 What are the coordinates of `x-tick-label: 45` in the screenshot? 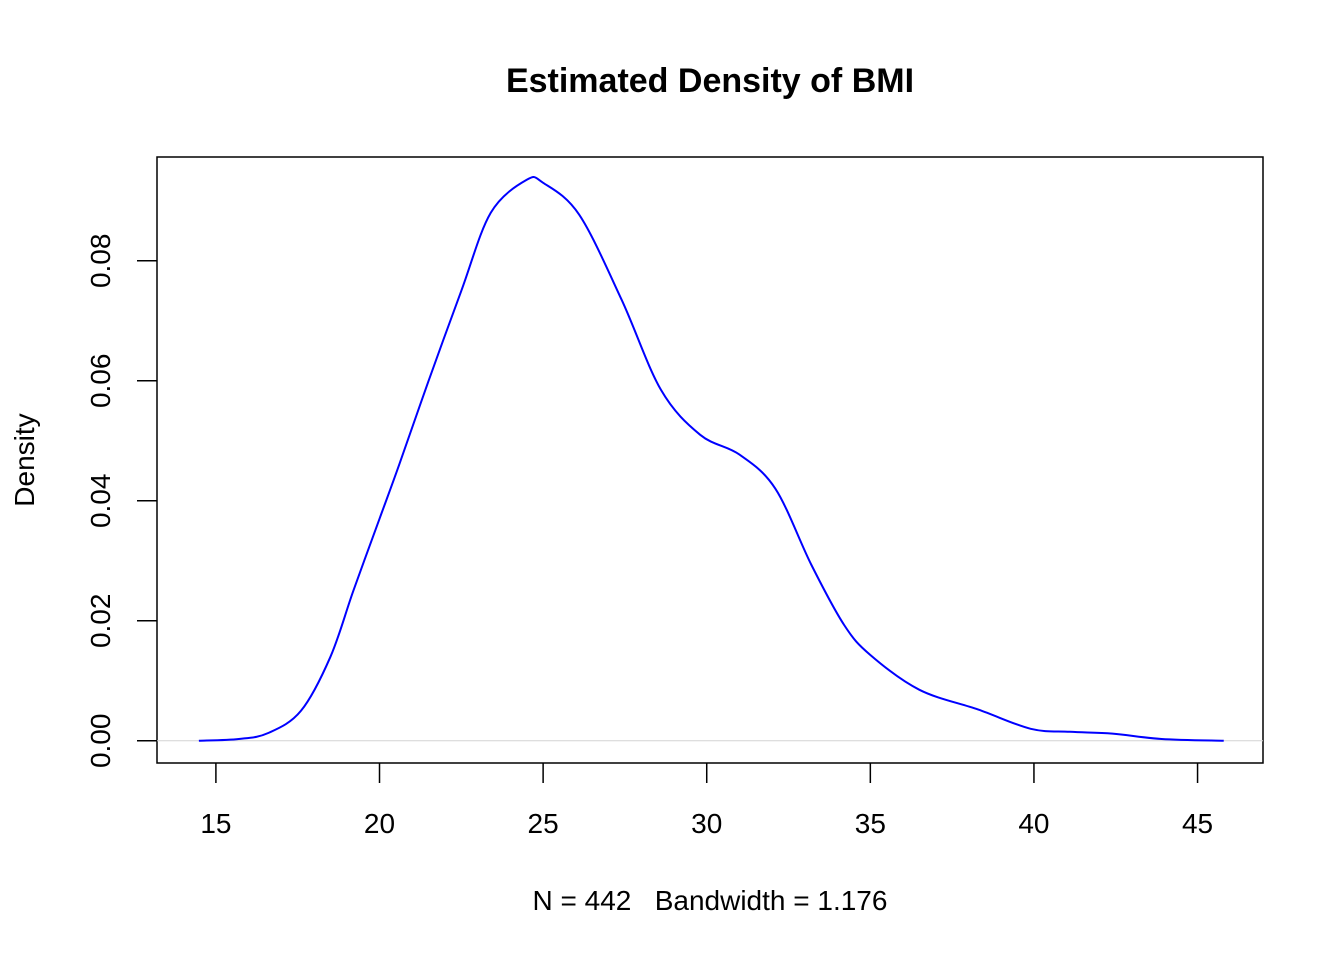 It's located at (1197, 823).